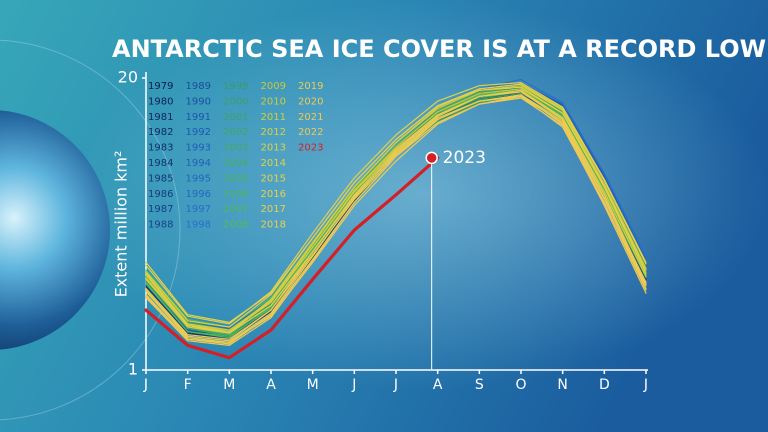 The width and height of the screenshot is (768, 432). Describe the element at coordinates (310, 132) in the screenshot. I see `legend-entry: 2022` at that location.